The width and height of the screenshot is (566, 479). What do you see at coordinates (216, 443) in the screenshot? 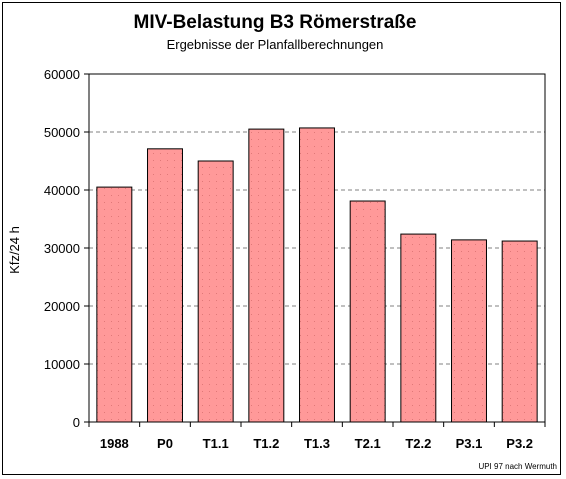
I see `x-tick-label: T1.1` at bounding box center [216, 443].